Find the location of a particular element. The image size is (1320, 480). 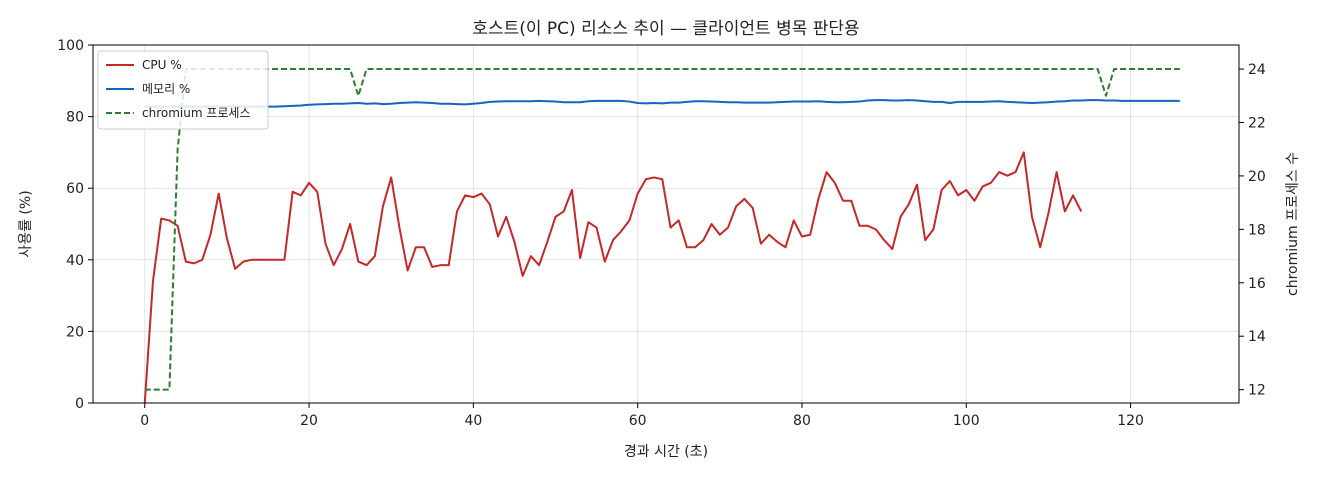

x-tick-label: 40 is located at coordinates (473, 421).